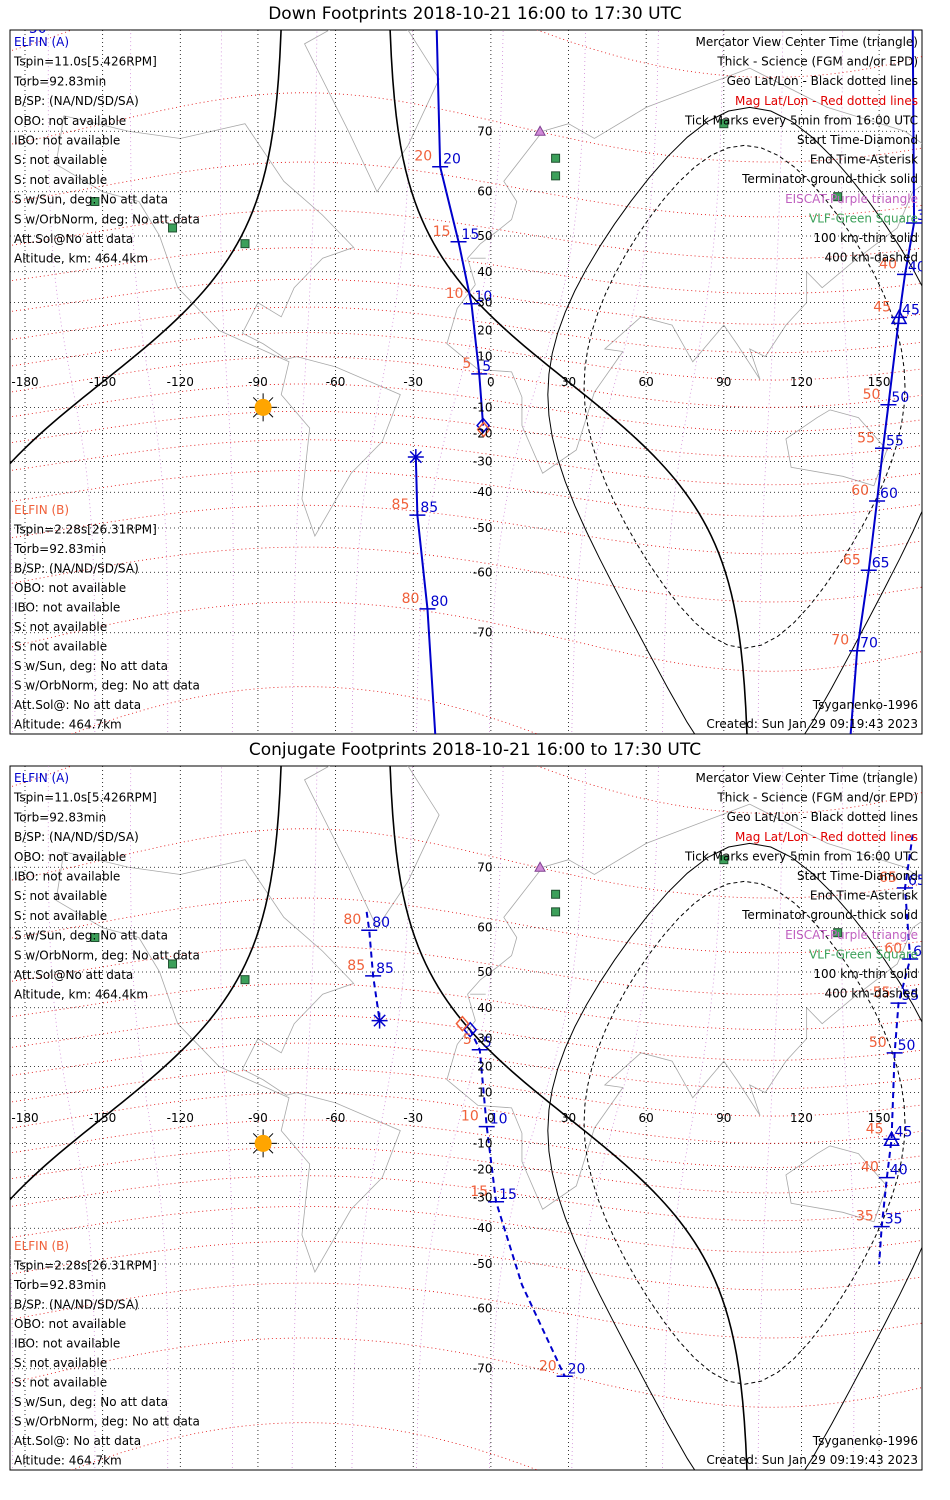 The height and width of the screenshot is (1500, 950). I want to click on elfin-b-info-line: OBO: not available, so click(70, 1324).